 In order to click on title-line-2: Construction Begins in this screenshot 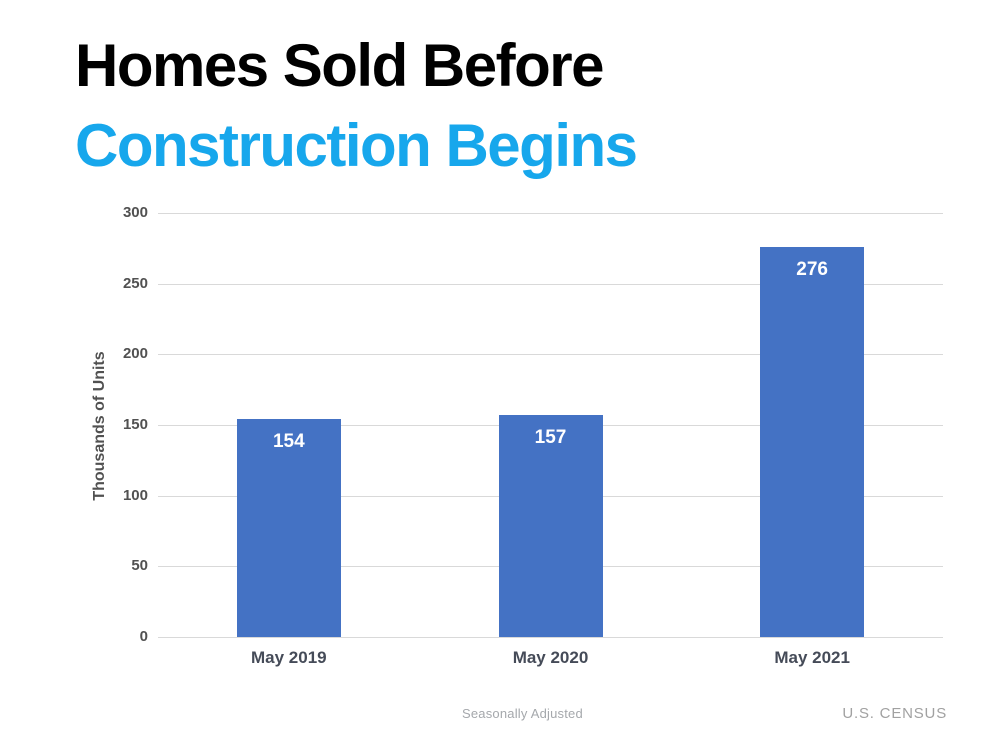, I will do `click(356, 145)`.